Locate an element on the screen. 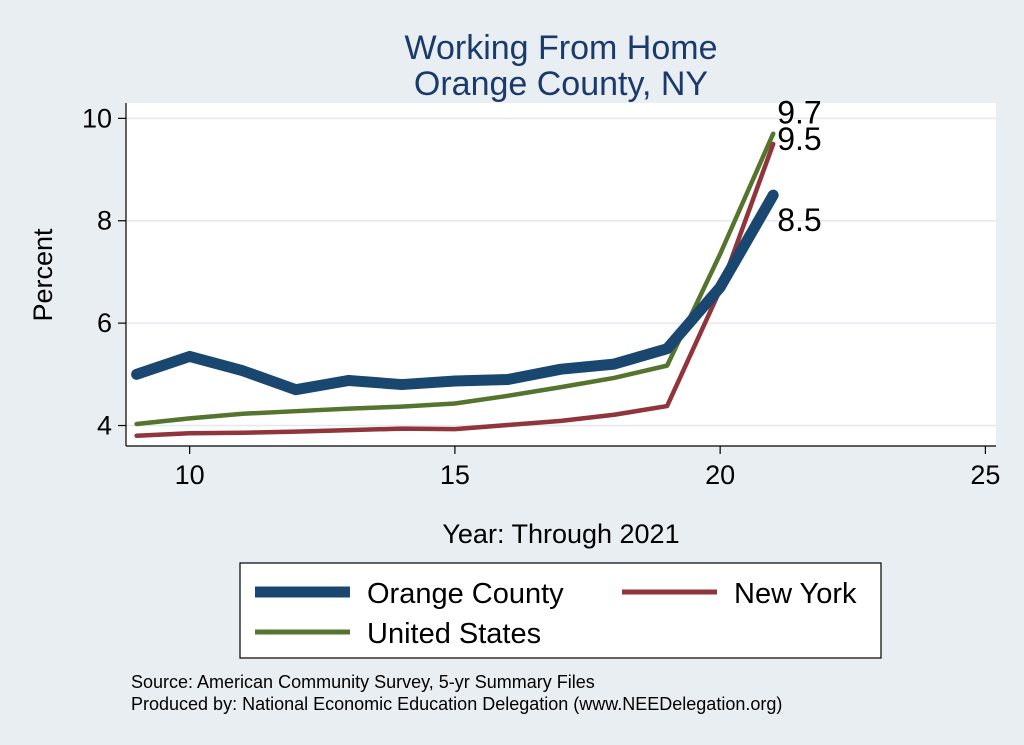  y-tick-label: 6 is located at coordinates (104, 323).